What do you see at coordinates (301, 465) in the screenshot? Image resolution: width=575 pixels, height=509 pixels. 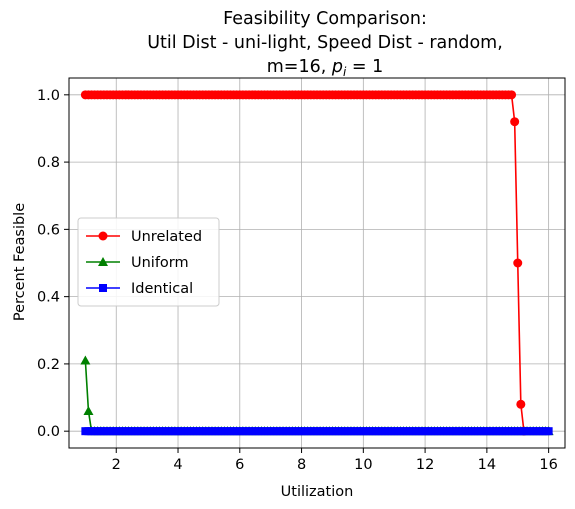 I see `x-tick-label: 8` at bounding box center [301, 465].